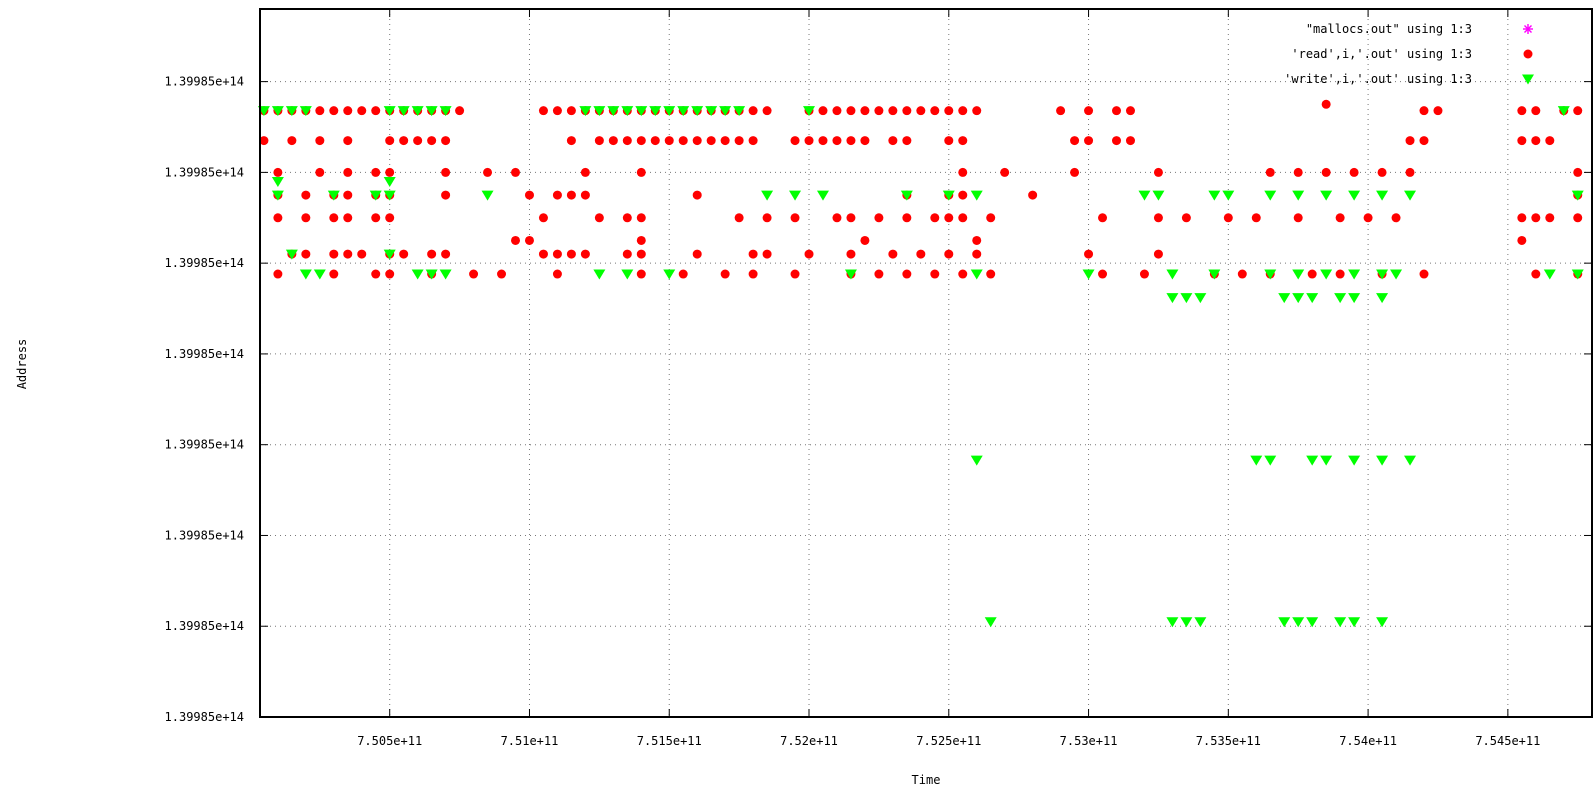 The image size is (1595, 789). I want to click on x-tick-label: 7.54e+11, so click(1368, 741).